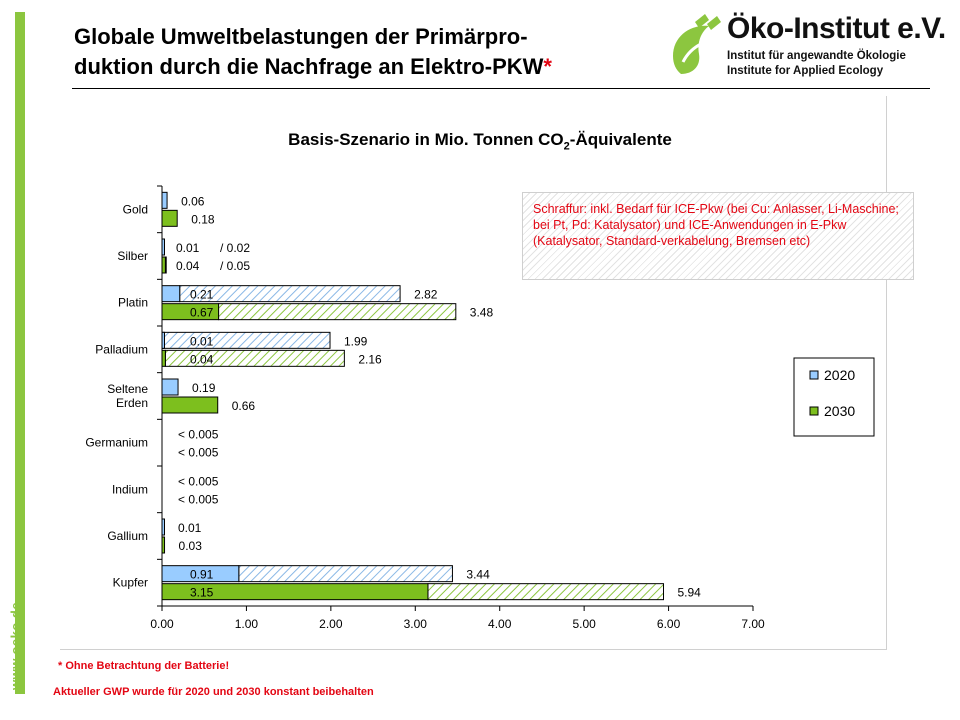  I want to click on data-label-total: 3.48, so click(482, 313).